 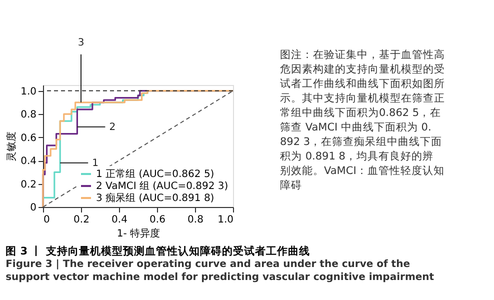 What do you see at coordinates (28, 115) in the screenshot?
I see `y-tick-label: 0.8` at bounding box center [28, 115].